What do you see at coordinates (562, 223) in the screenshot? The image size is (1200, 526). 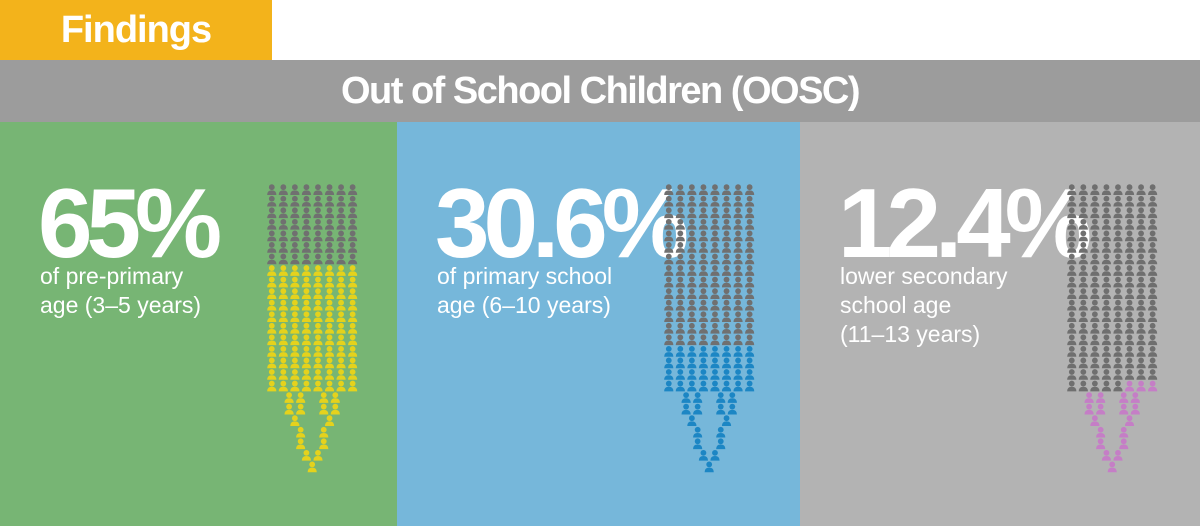 I see `percent-value: 30.6%` at bounding box center [562, 223].